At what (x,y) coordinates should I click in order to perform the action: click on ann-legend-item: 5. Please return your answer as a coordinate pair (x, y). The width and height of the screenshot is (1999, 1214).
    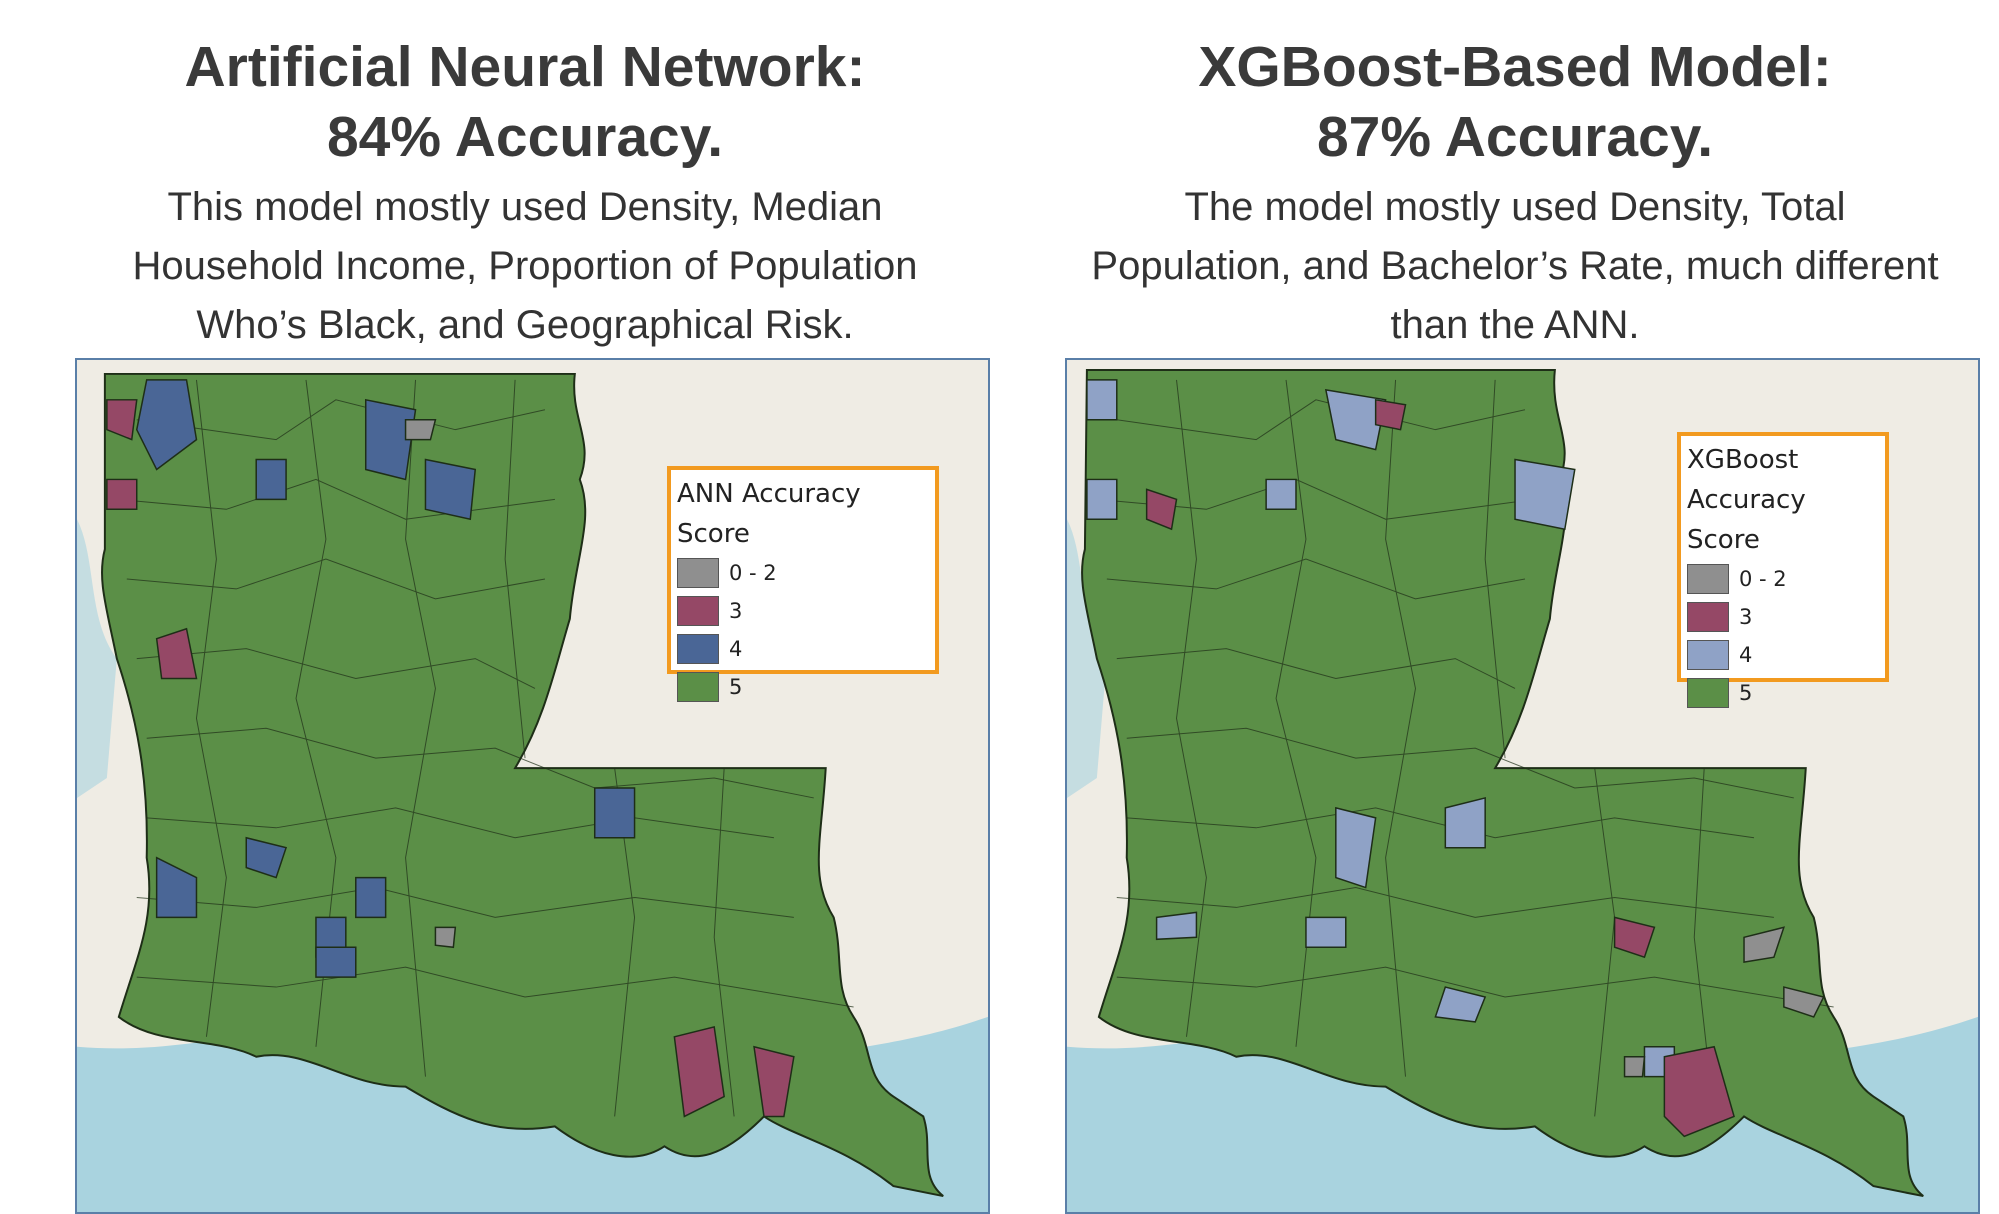
    Looking at the image, I should click on (803, 687).